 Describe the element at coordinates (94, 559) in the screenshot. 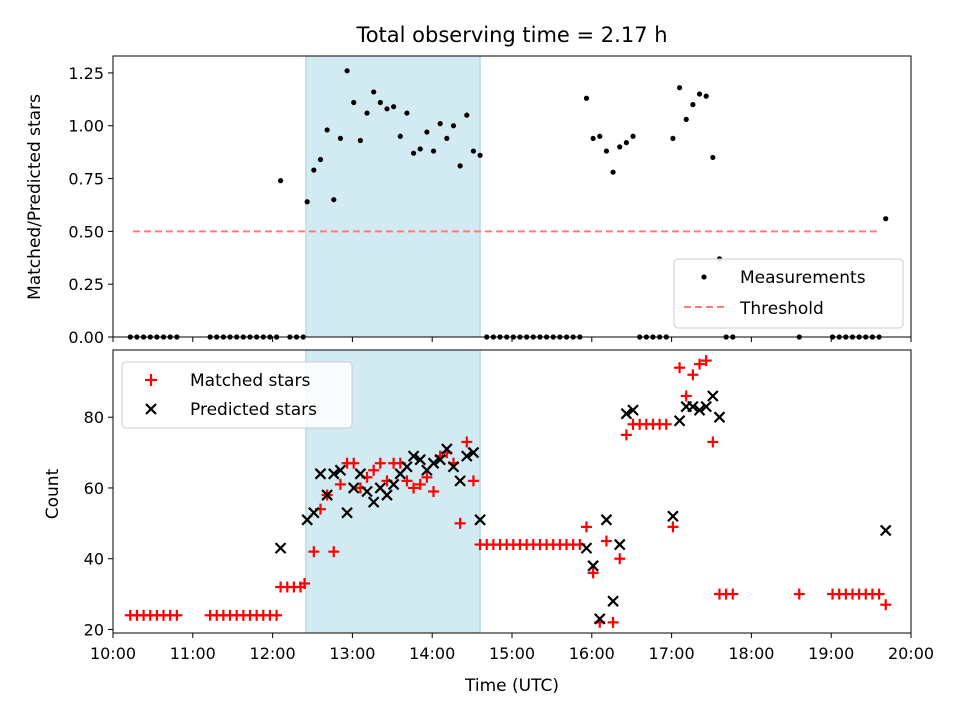

I see `bottom-y-tick-label: 40` at that location.